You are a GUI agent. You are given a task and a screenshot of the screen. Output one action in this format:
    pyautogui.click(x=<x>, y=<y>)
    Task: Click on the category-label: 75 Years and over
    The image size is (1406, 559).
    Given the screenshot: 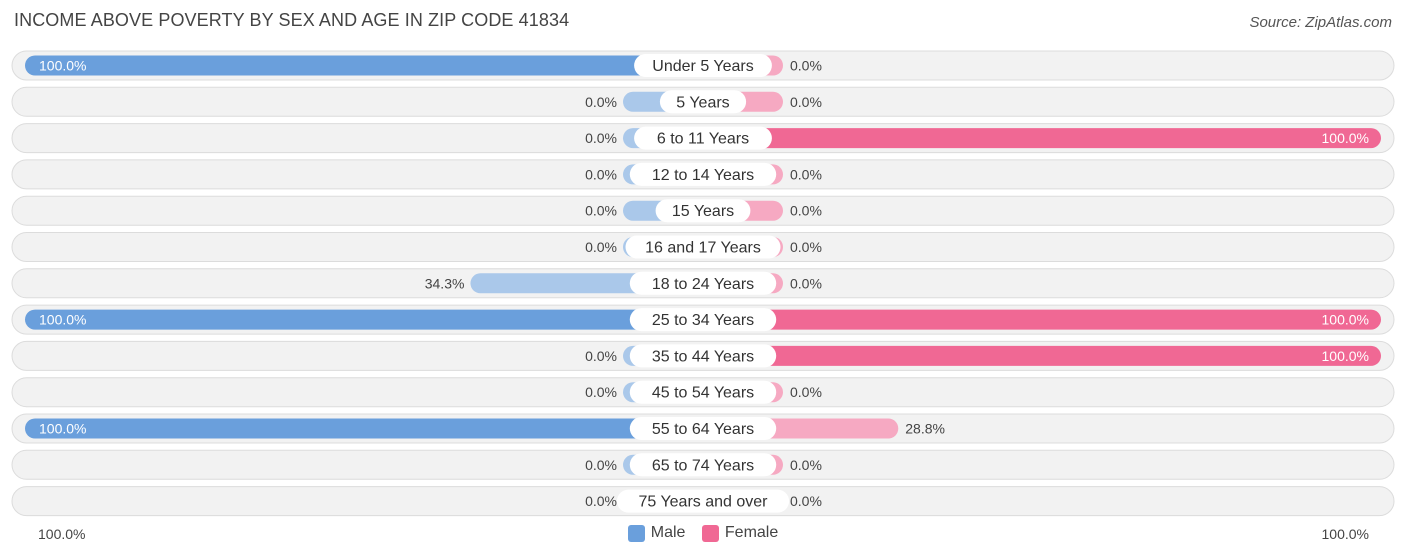 What is the action you would take?
    pyautogui.click(x=704, y=502)
    